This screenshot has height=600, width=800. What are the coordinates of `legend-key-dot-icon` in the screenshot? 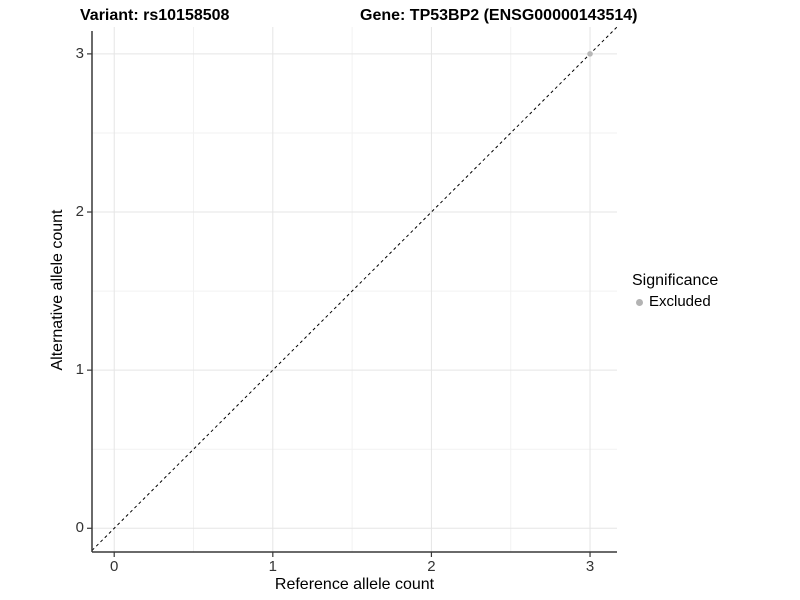 It's located at (639, 302).